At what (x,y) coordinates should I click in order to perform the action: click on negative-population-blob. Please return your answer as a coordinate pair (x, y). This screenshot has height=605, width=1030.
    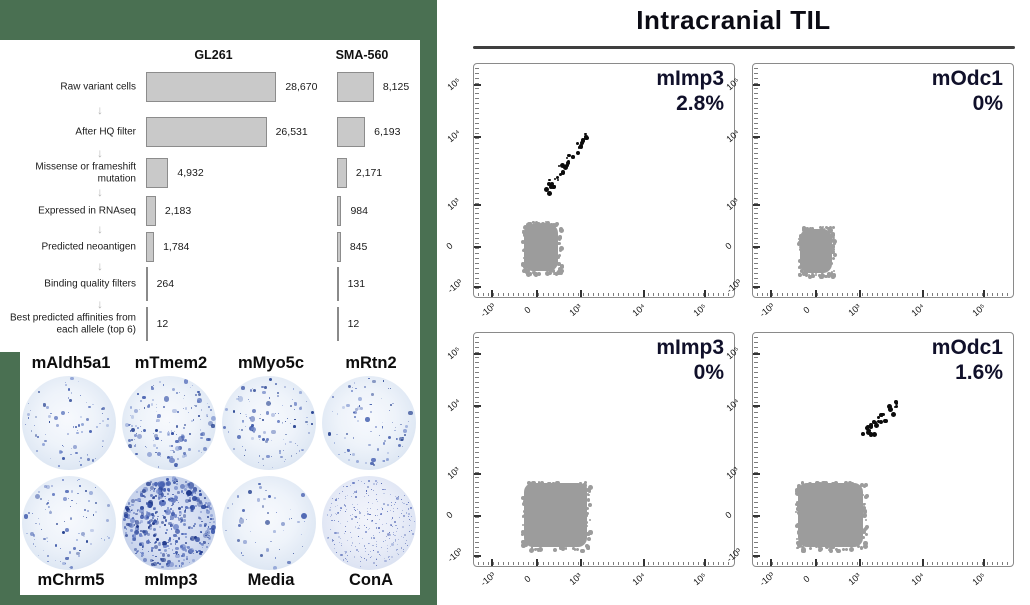
    Looking at the image, I should click on (816, 251).